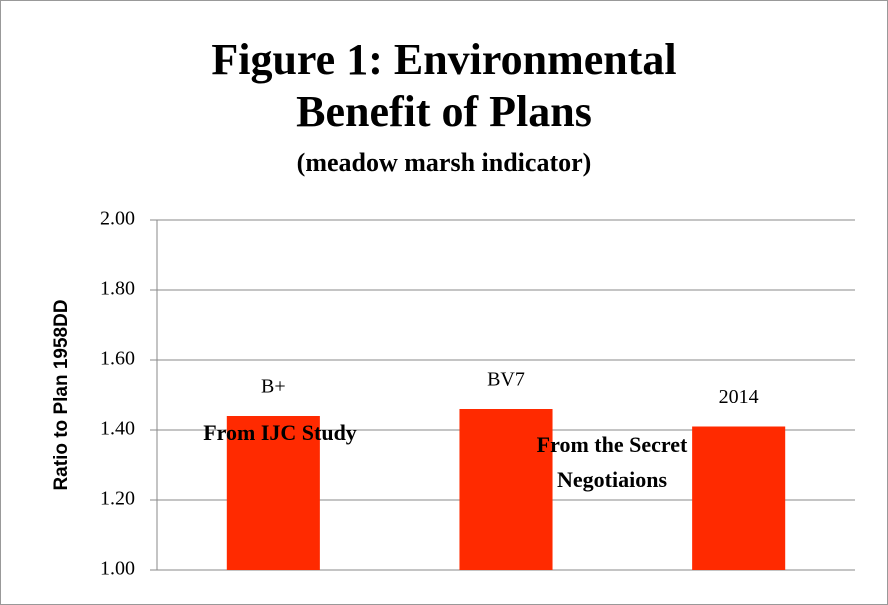 Image resolution: width=888 pixels, height=605 pixels. Describe the element at coordinates (444, 162) in the screenshot. I see `chart-subtitle: (meadow marsh indicator)` at that location.